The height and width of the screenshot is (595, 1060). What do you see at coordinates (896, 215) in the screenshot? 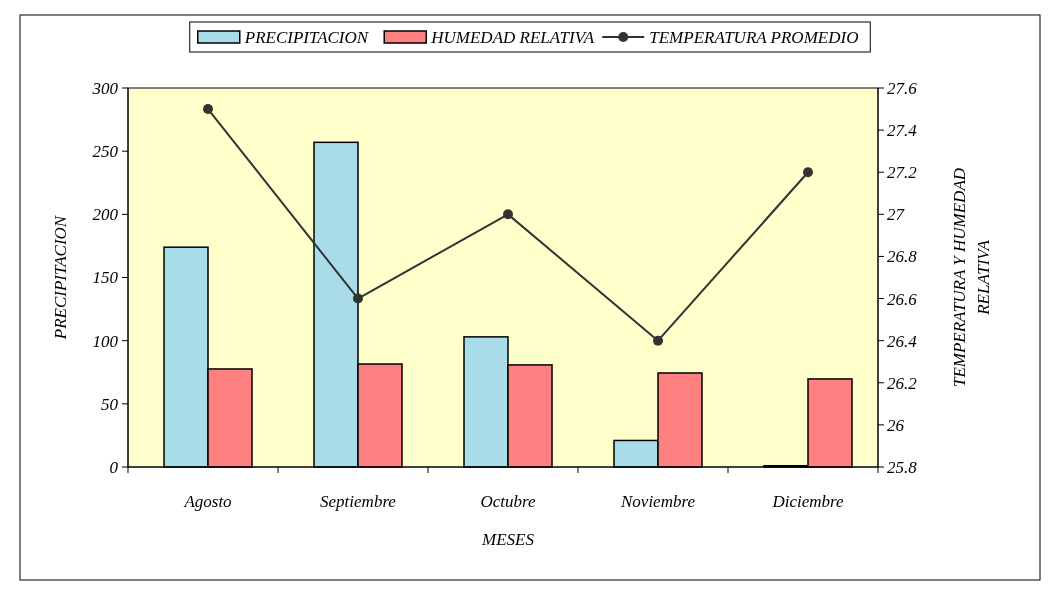
I see `y2-tick-label: 27` at bounding box center [896, 215].